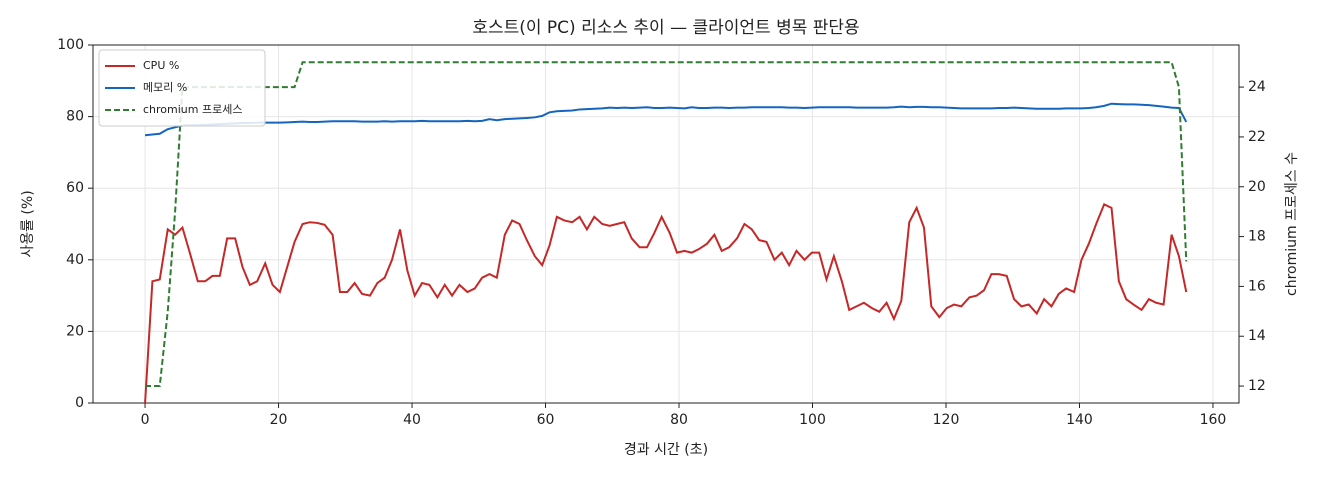 The width and height of the screenshot is (1320, 480). Describe the element at coordinates (1257, 386) in the screenshot. I see `y2-tick-label: 12` at that location.